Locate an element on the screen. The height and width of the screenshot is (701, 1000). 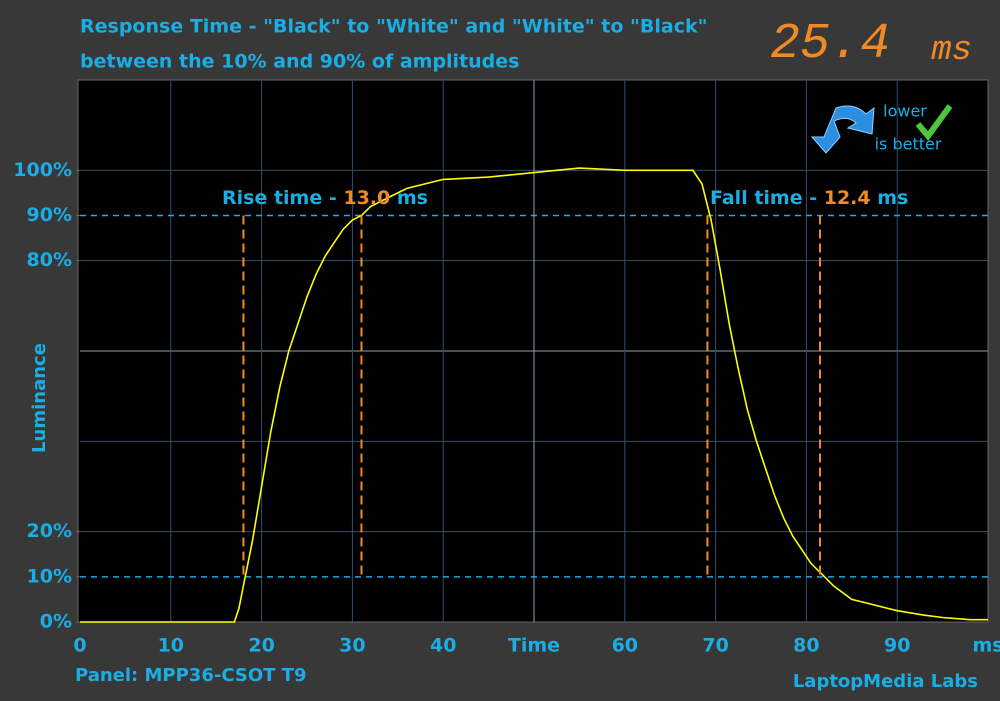
headline-unit: ms is located at coordinates (951, 51).